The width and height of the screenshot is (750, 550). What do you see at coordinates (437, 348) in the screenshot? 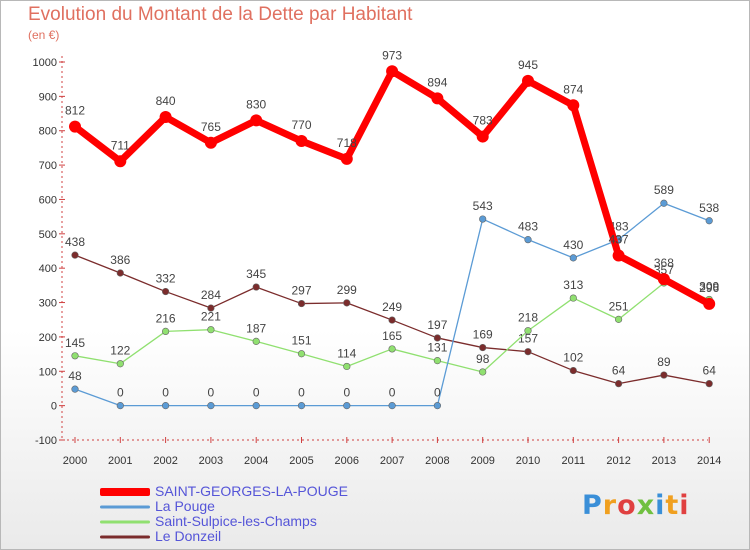
I see `data-label: 131` at bounding box center [437, 348].